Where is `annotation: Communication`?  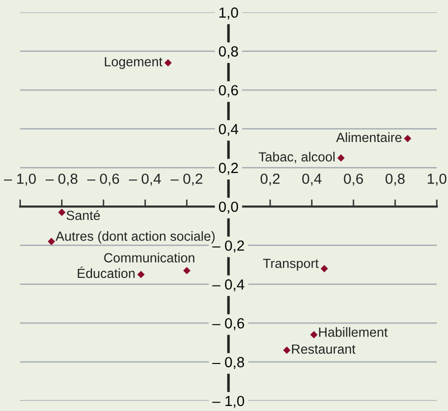
annotation: Communication is located at coordinates (149, 257).